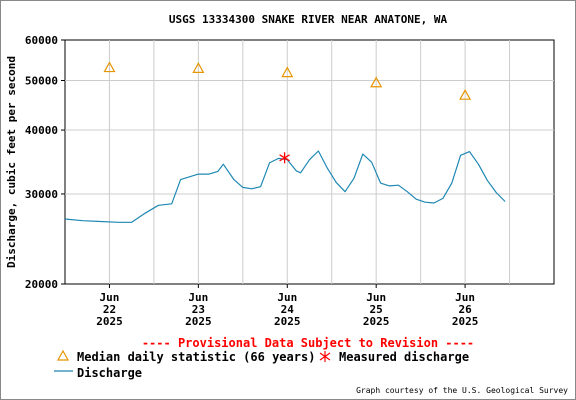  Describe the element at coordinates (284, 158) in the screenshot. I see `measured-point` at that location.